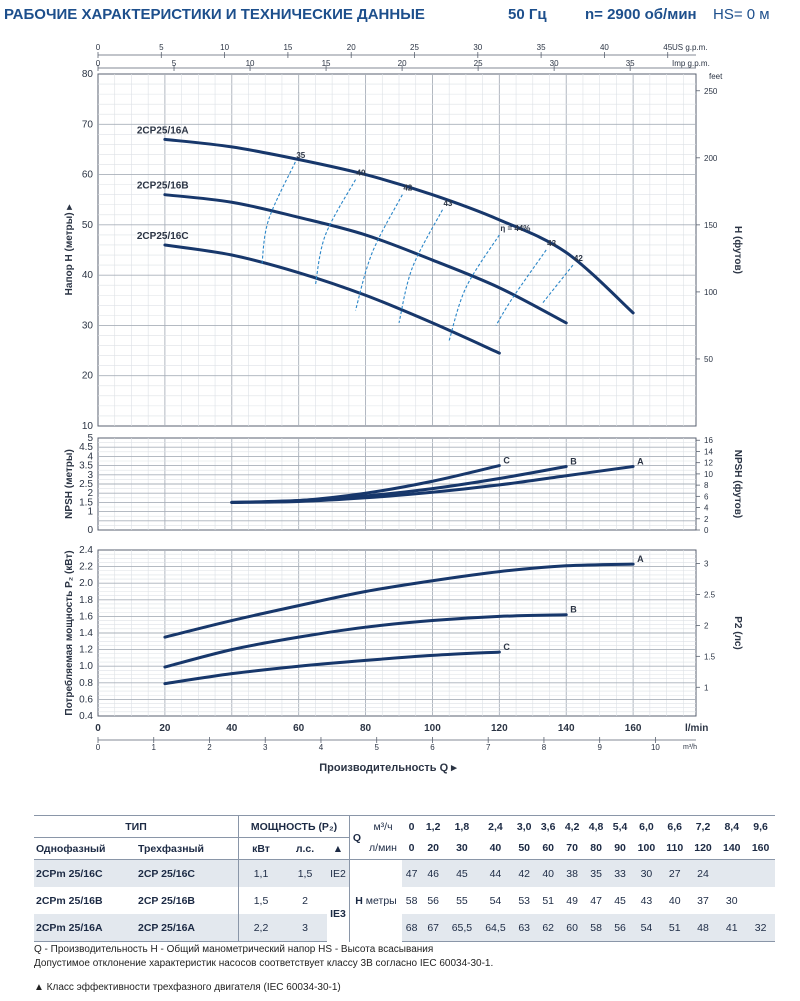 The image size is (800, 1001). I want to click on y-tick-label: 1.0, so click(86, 666).